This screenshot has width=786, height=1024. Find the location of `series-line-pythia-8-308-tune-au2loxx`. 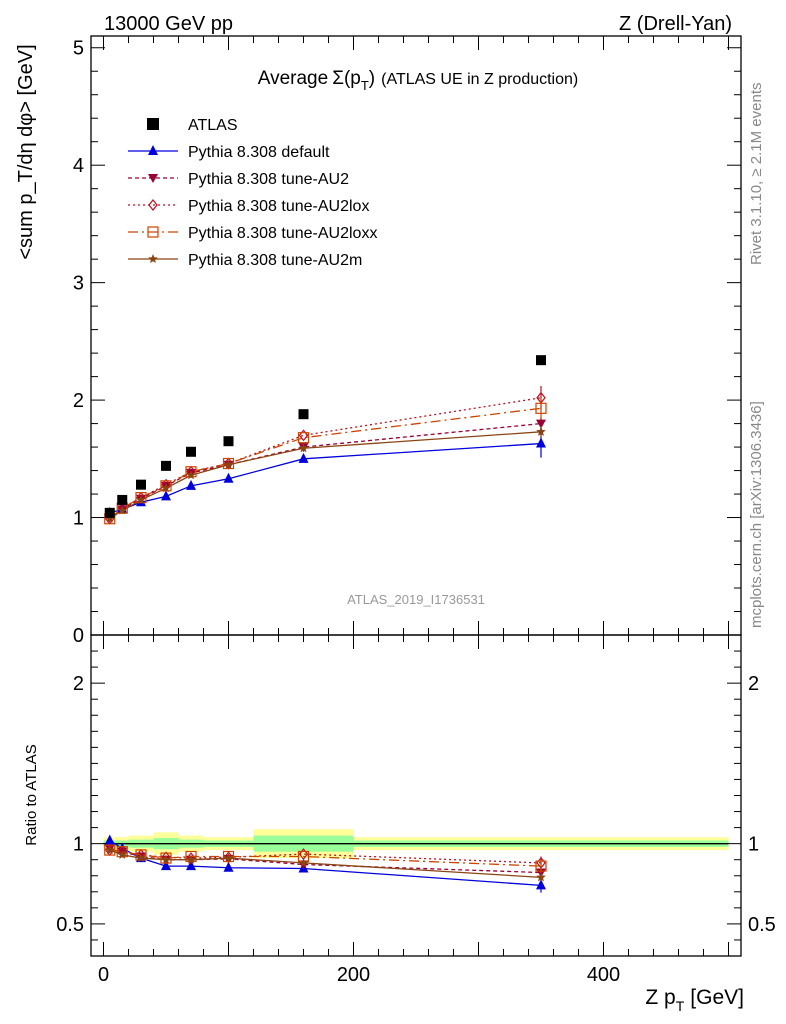

series-line-pythia-8-308-tune-au2loxx is located at coordinates (325, 463).